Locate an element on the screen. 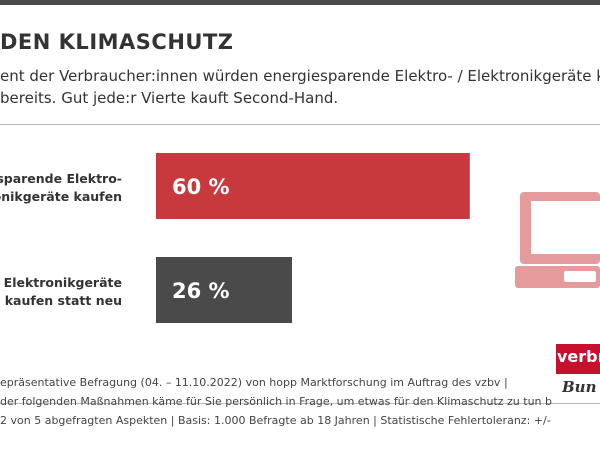  chart-title: DEN KLIMASCHUTZ is located at coordinates (117, 42).